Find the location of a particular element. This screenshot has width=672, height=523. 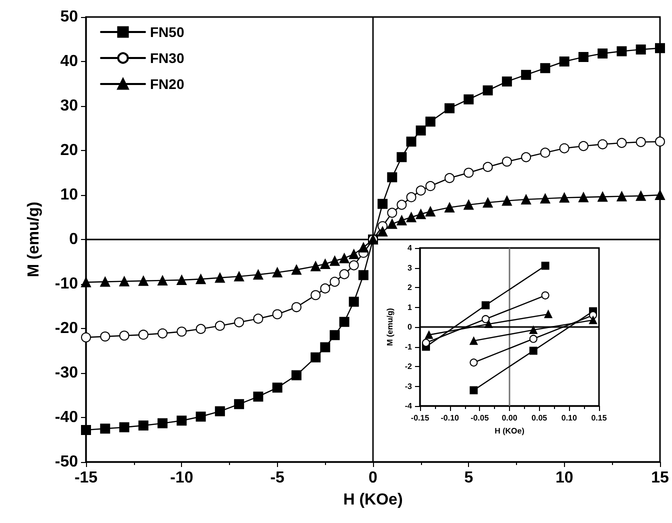

y-tick-label: -30 is located at coordinates (66, 373).